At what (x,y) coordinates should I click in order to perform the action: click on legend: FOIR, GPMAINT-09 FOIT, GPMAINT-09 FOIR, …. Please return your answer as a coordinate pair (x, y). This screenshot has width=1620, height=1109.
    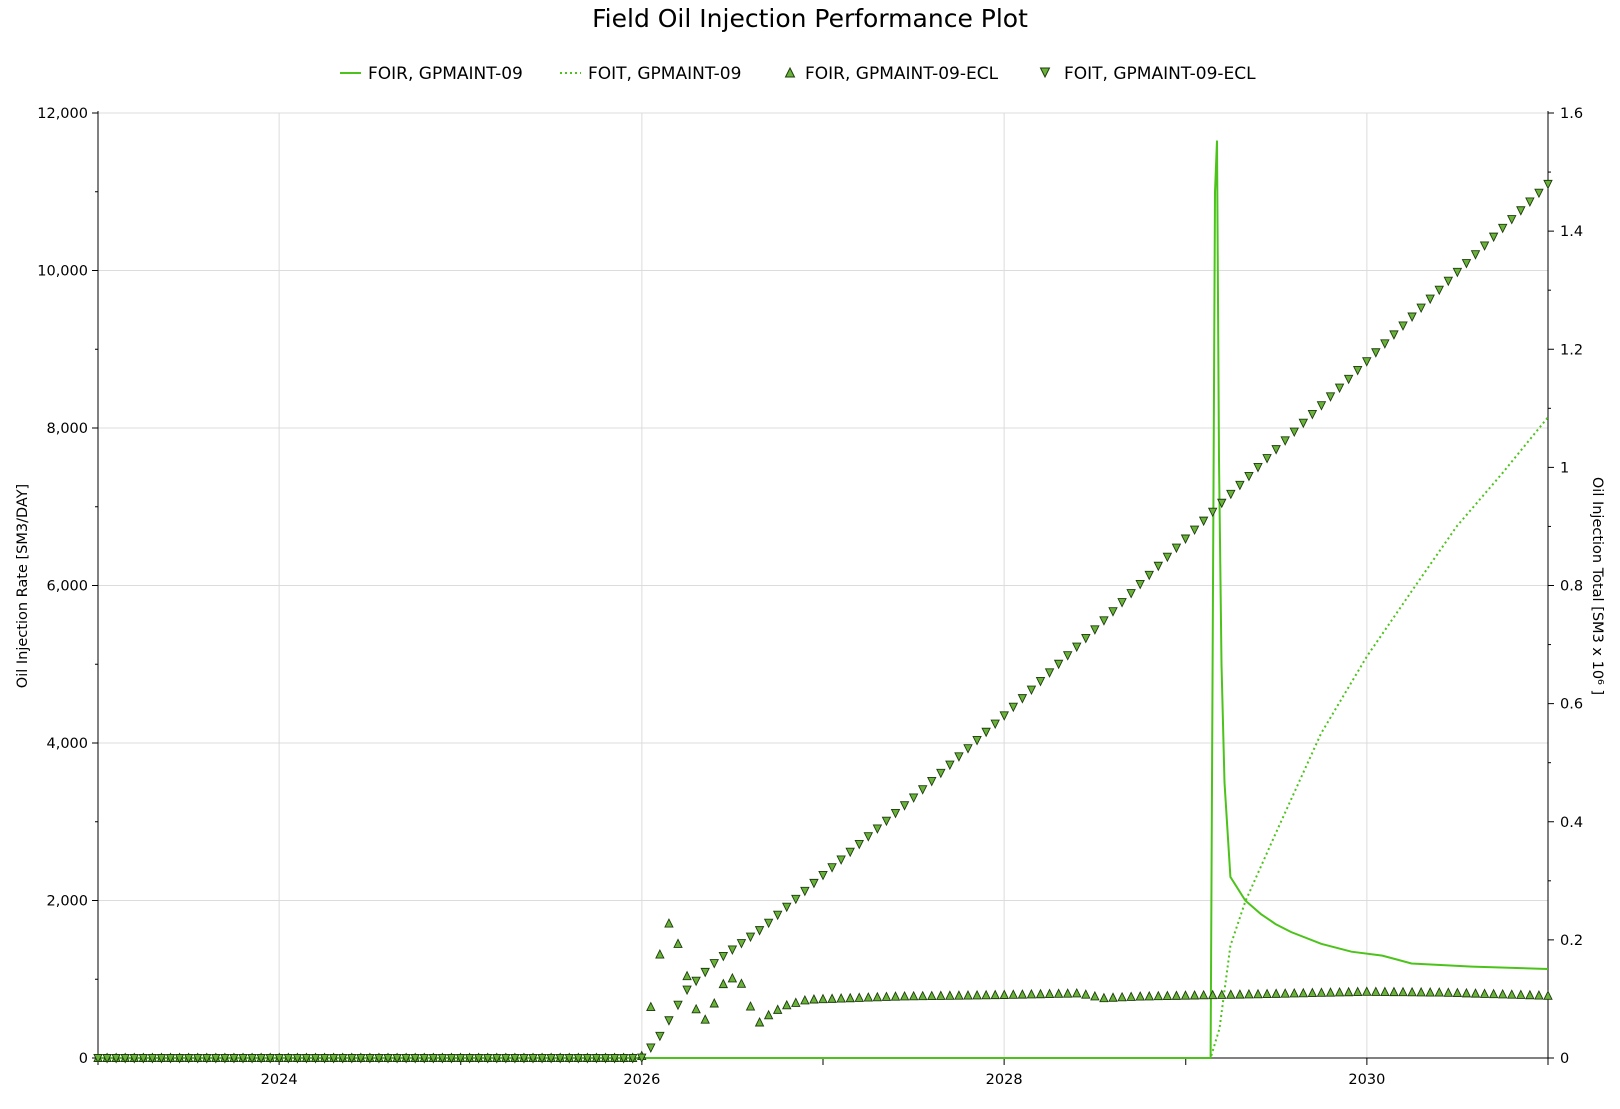
    Looking at the image, I should click on (798, 74).